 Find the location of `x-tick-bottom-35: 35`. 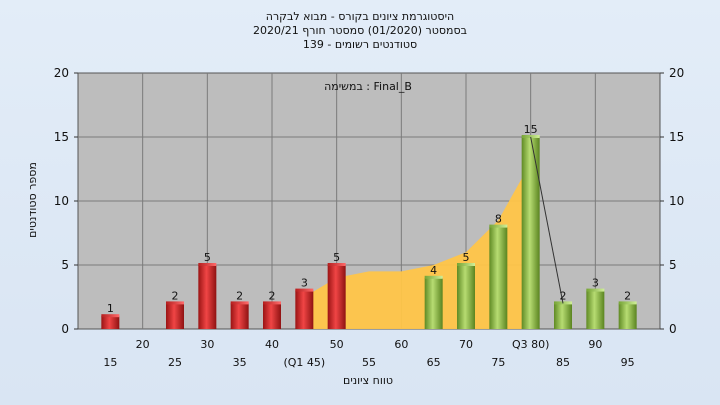

x-tick-bottom-35: 35 is located at coordinates (240, 362).